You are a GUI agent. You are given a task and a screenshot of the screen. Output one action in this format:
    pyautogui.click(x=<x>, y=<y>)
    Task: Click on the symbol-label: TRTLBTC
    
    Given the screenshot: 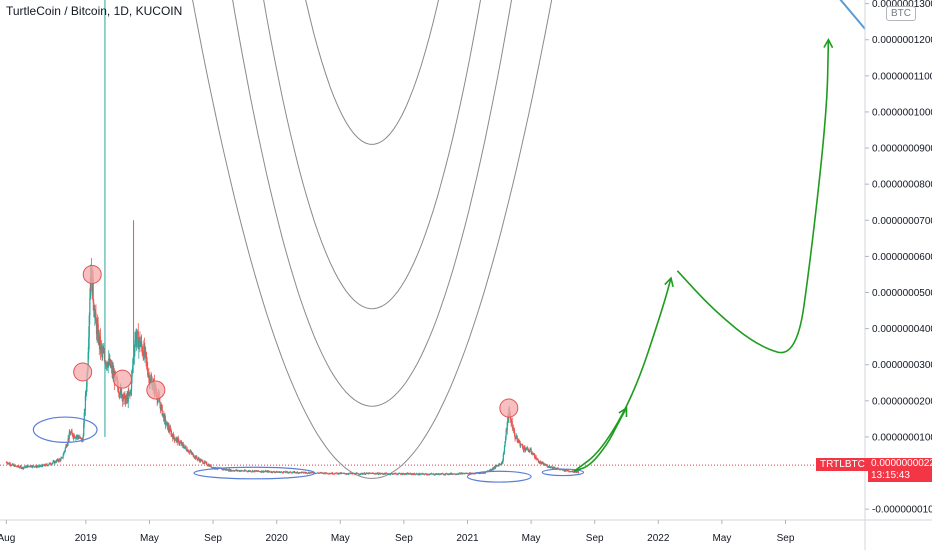 What is the action you would take?
    pyautogui.click(x=842, y=464)
    